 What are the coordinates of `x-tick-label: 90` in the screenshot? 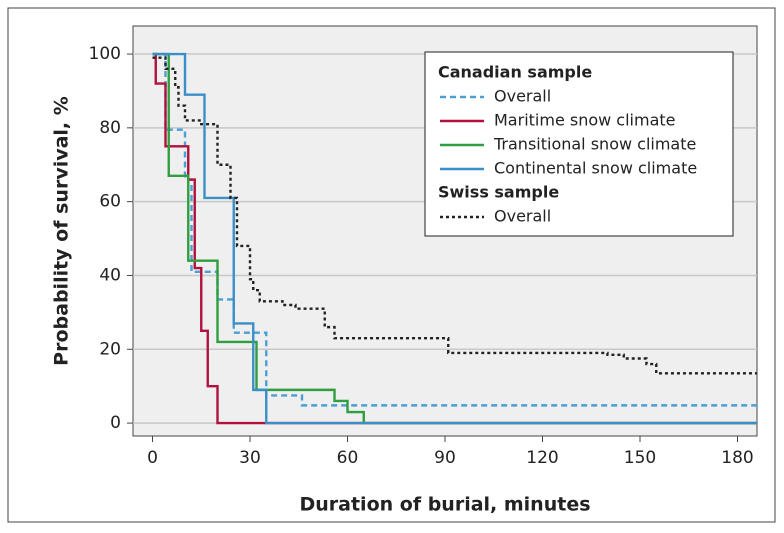 It's located at (445, 458).